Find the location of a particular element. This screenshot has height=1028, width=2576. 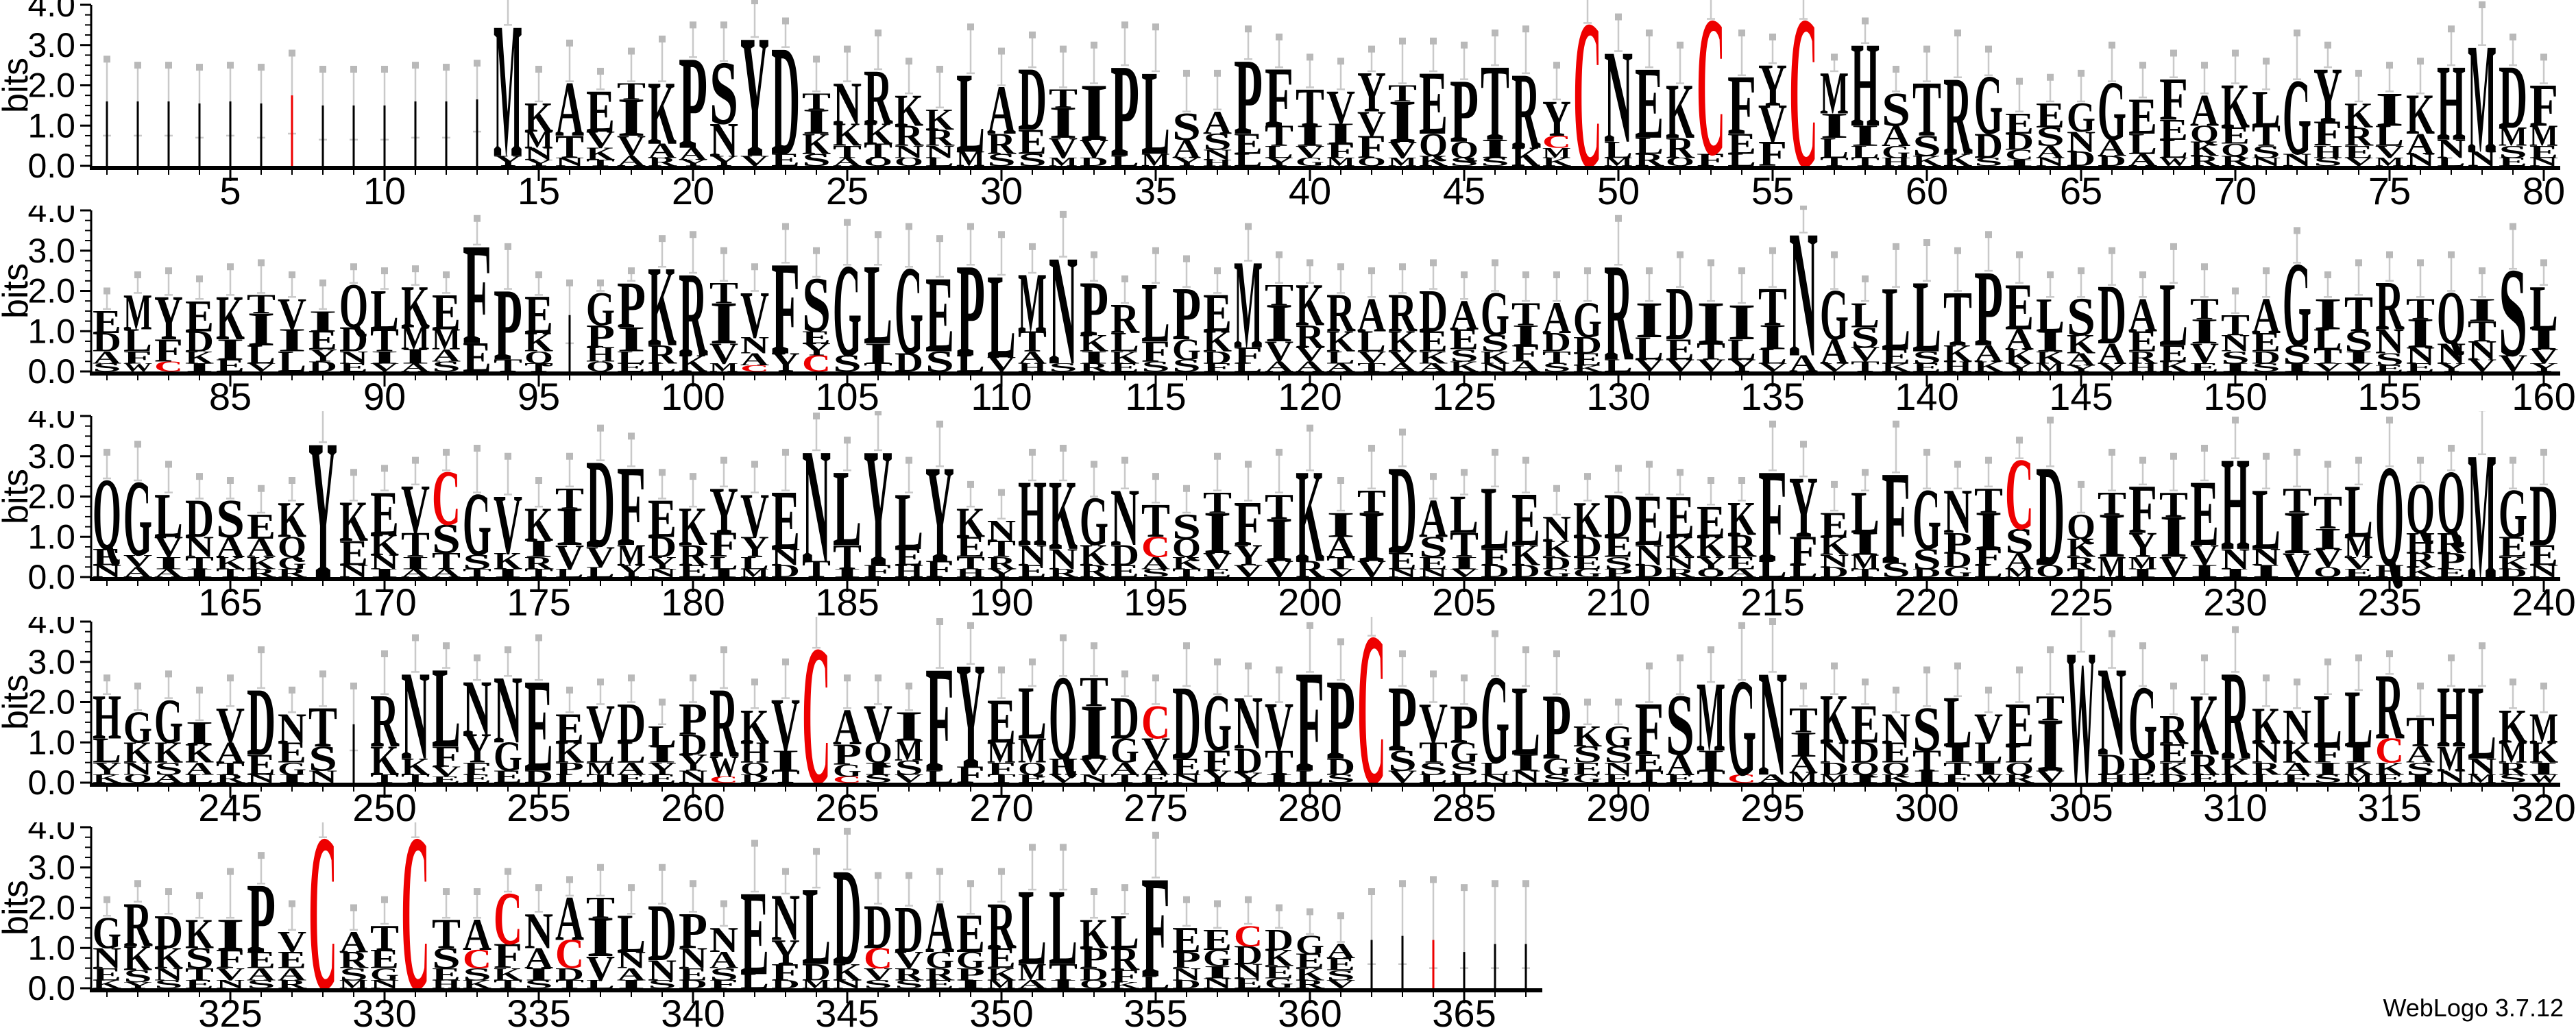

svg-text: 0.0 is located at coordinates (51, 371).